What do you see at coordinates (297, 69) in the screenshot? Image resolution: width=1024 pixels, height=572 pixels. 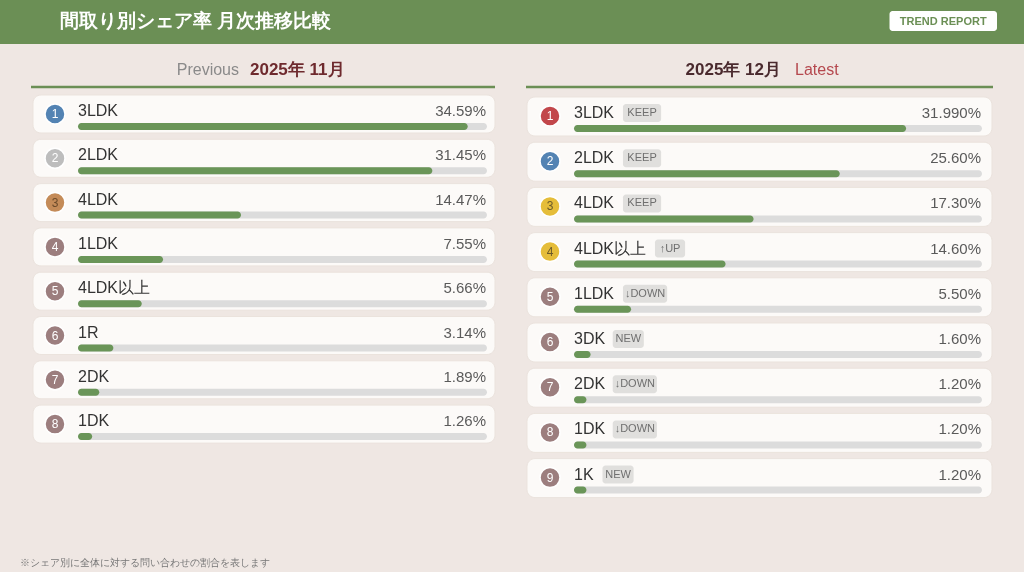 I see `chart-title: 2025年 11月` at bounding box center [297, 69].